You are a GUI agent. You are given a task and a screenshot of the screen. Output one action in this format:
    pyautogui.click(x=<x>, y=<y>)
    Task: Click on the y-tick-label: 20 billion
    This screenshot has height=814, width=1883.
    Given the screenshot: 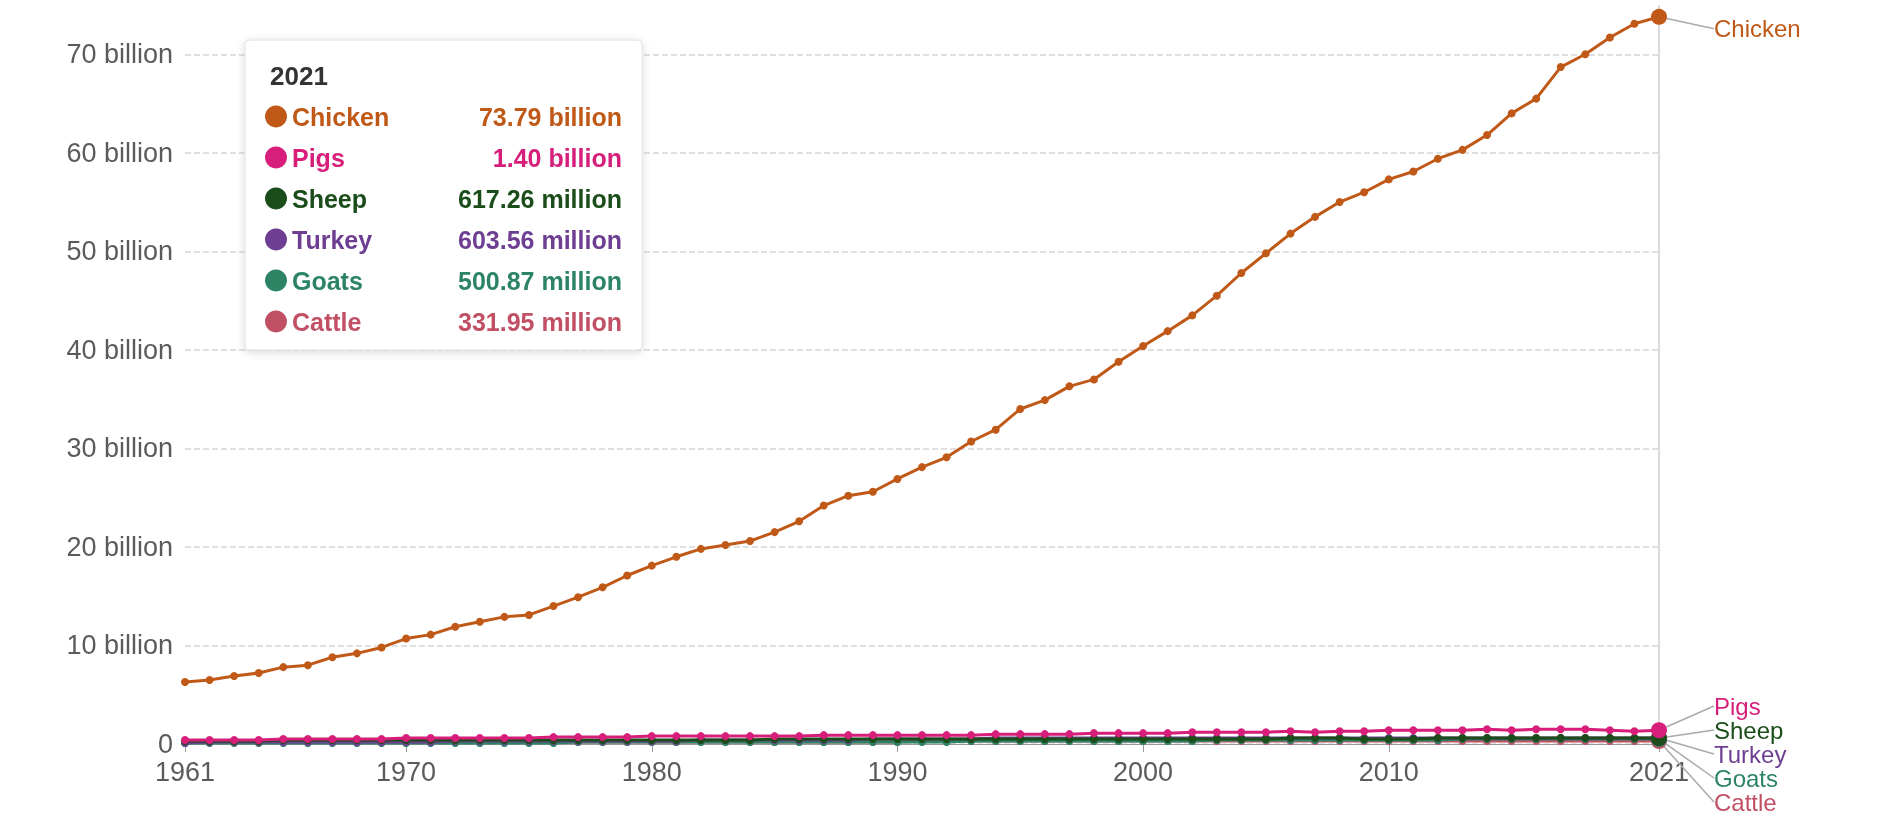 What is the action you would take?
    pyautogui.click(x=119, y=546)
    